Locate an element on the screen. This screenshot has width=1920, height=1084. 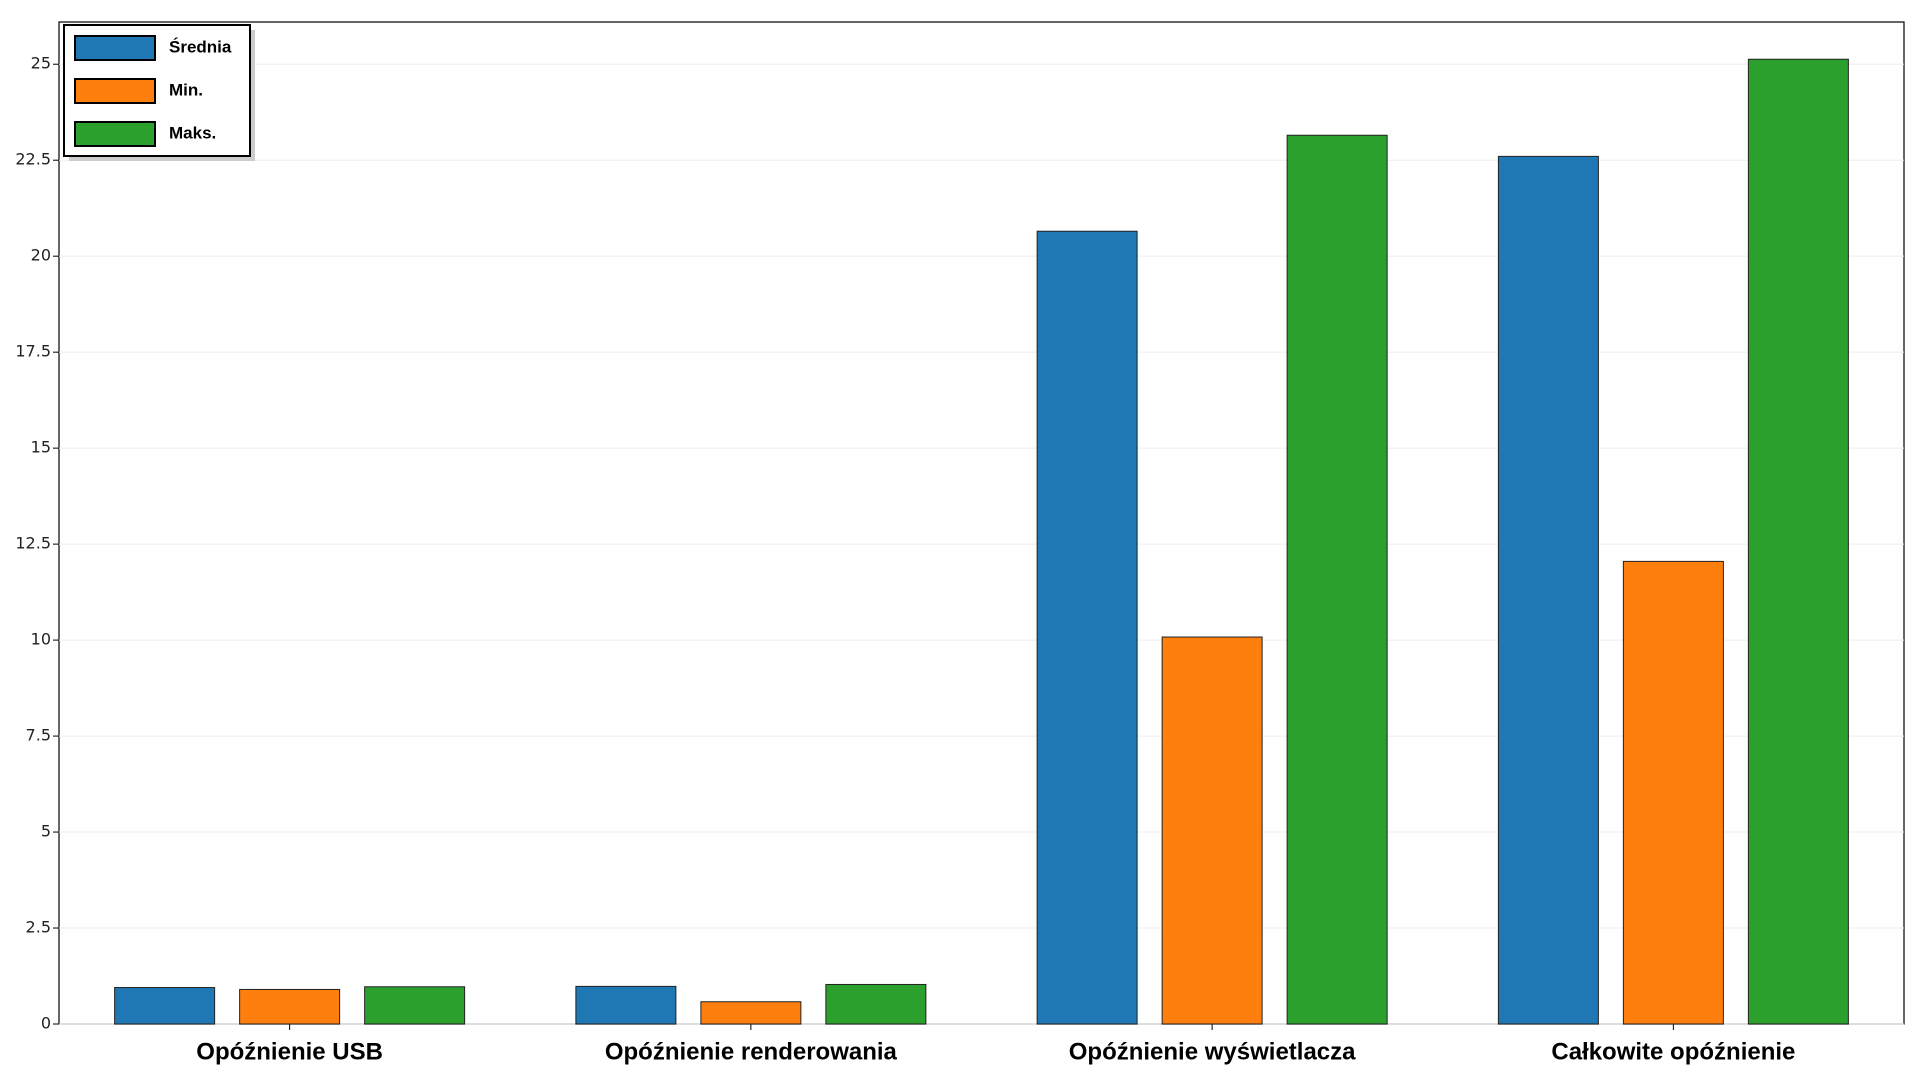
y-tick-label: 5 is located at coordinates (46, 831).